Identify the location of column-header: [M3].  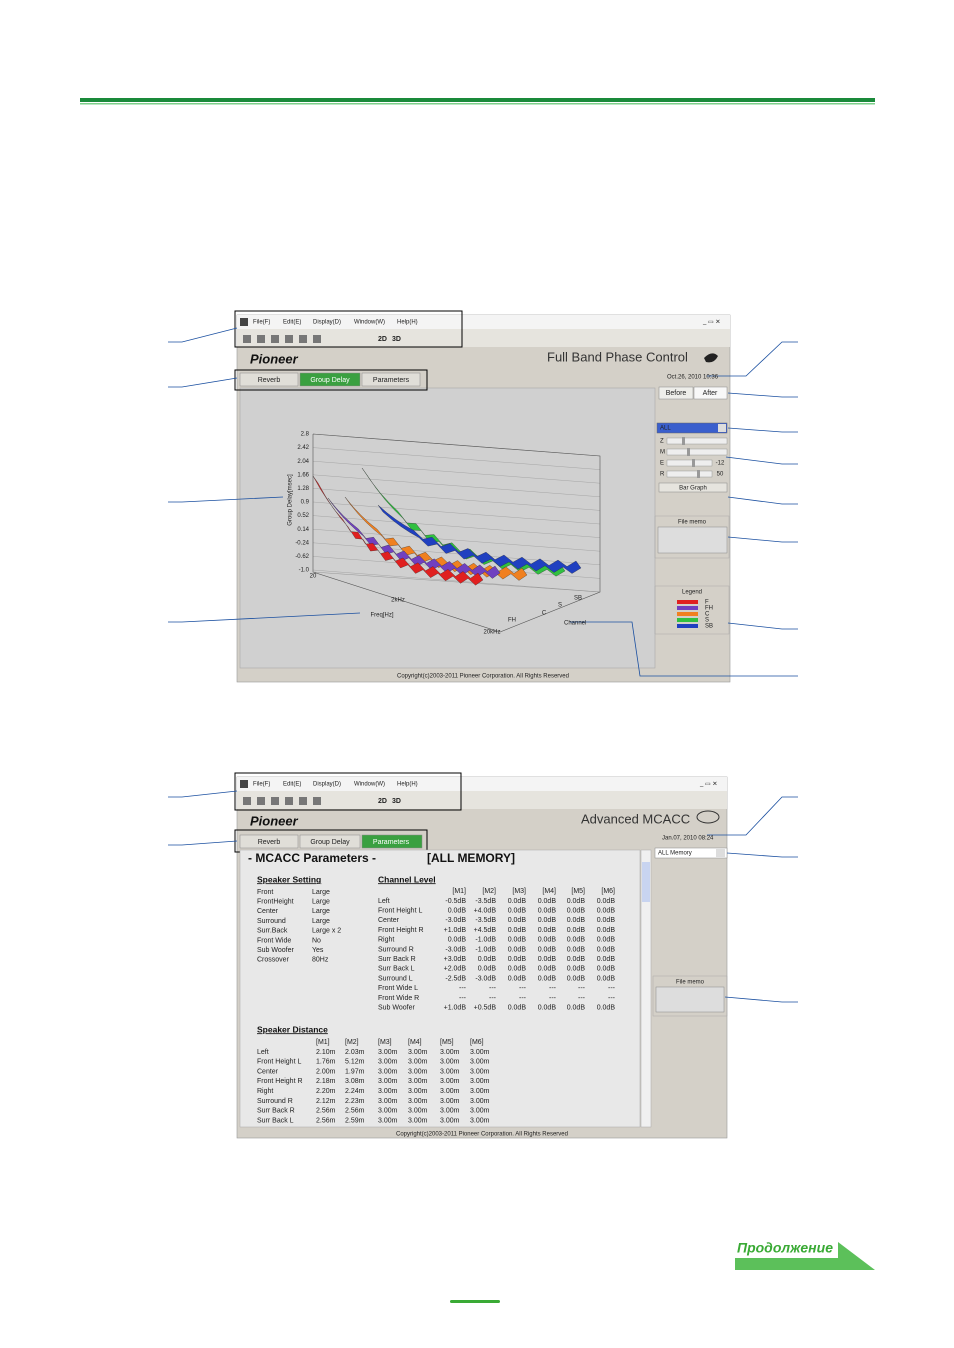
(519, 891).